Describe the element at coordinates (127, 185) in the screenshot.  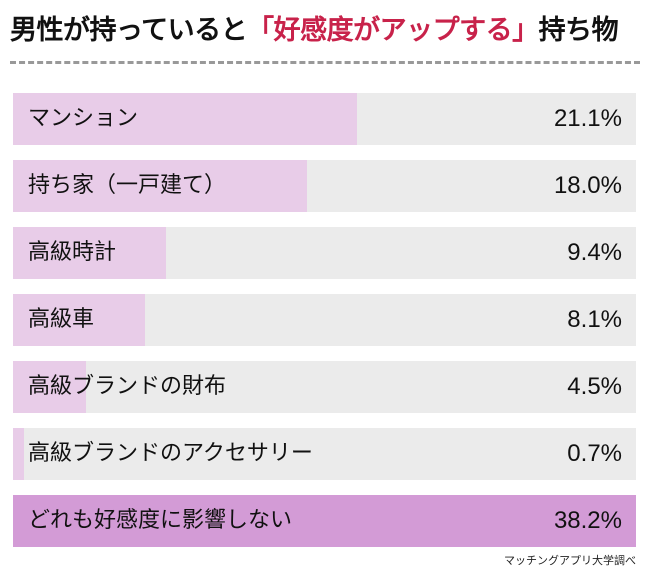
I see `bar-label: 持ち家（一戸建て）` at that location.